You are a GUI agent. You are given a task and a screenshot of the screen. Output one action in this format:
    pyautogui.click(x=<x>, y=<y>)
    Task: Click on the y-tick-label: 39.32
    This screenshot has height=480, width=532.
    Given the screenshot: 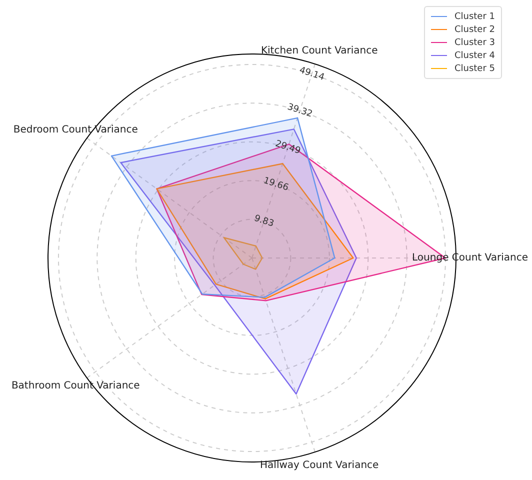 What is the action you would take?
    pyautogui.click(x=300, y=111)
    